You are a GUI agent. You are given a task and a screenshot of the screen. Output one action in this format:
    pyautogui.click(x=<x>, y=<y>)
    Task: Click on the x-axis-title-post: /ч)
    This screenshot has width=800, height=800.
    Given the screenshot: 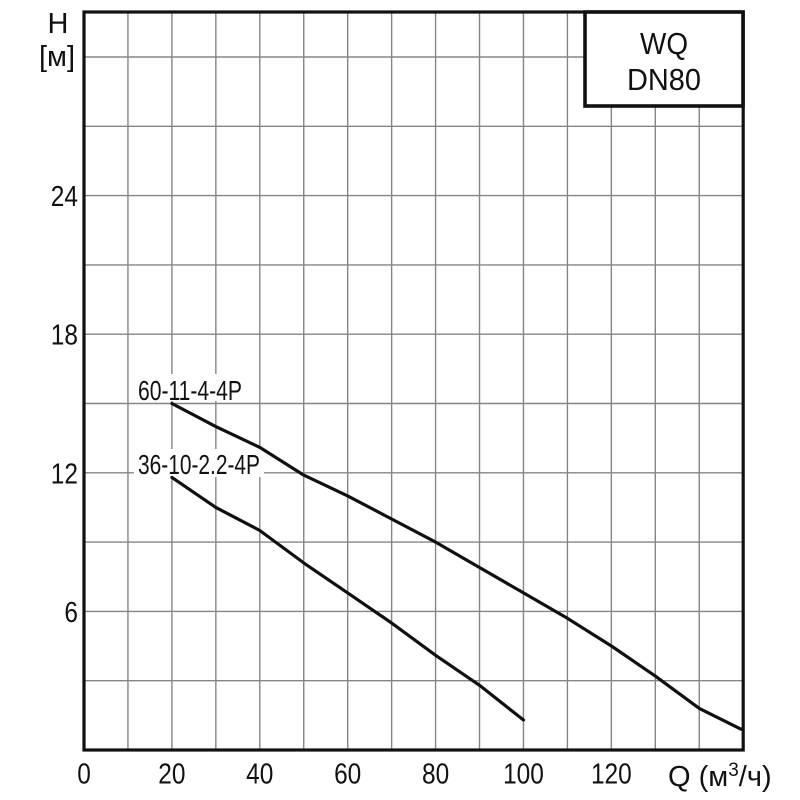 What is the action you would take?
    pyautogui.click(x=755, y=777)
    